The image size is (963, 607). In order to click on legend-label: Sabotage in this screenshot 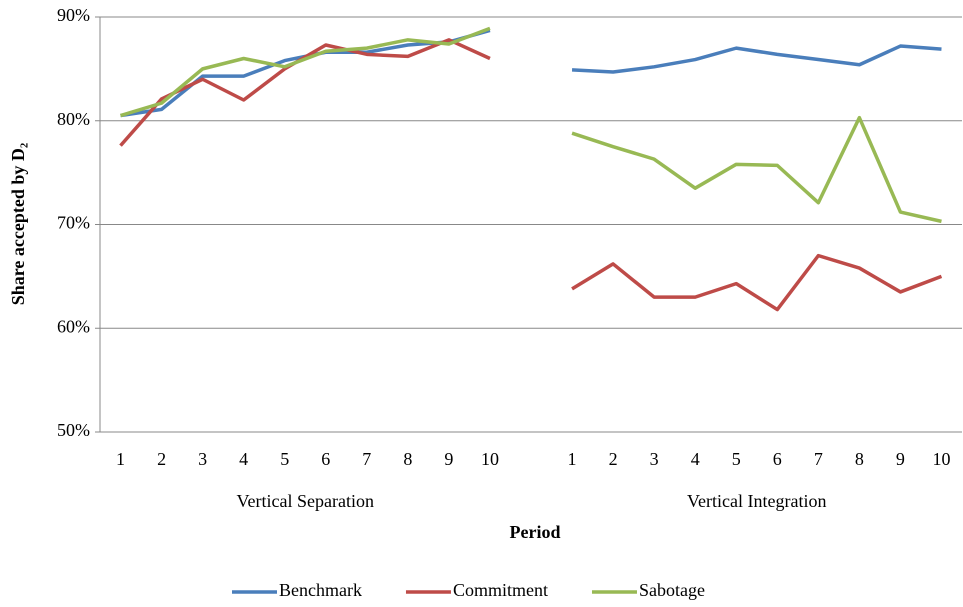, I will do `click(672, 590)`.